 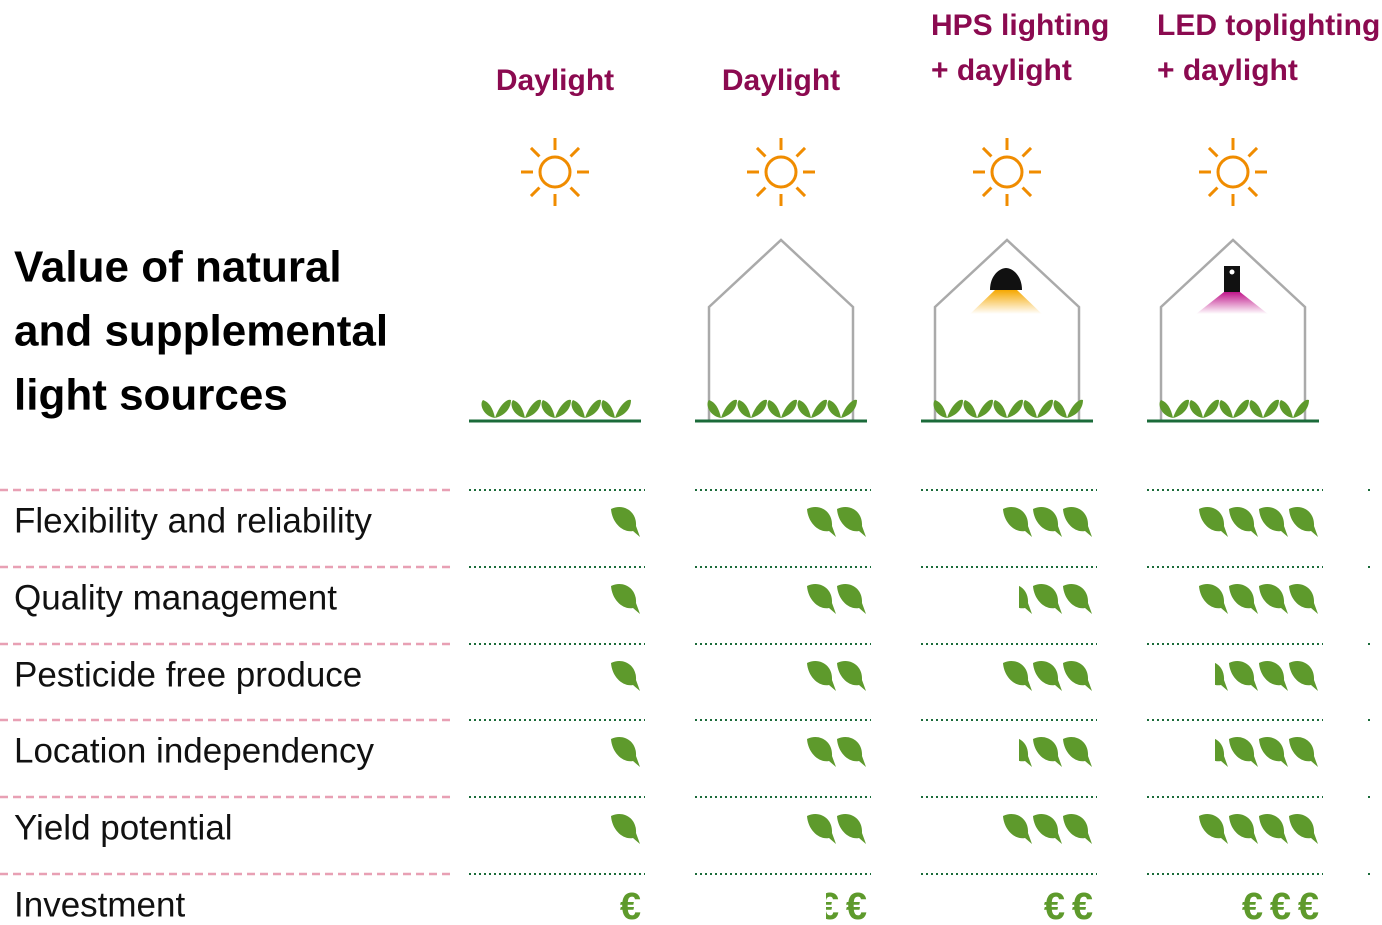 What do you see at coordinates (1020, 25) in the screenshot?
I see `column-header: HPS lighting` at bounding box center [1020, 25].